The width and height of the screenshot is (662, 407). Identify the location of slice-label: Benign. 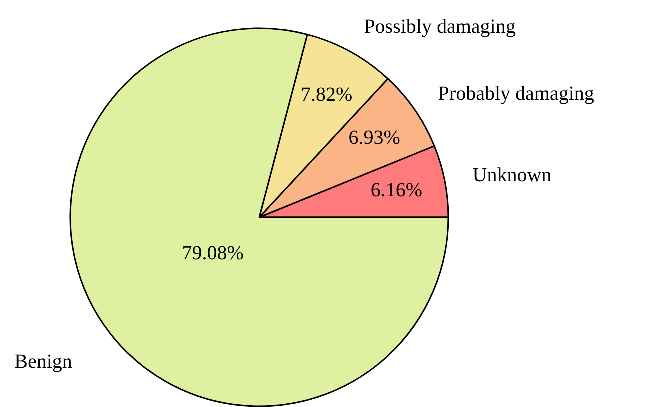
(43, 361).